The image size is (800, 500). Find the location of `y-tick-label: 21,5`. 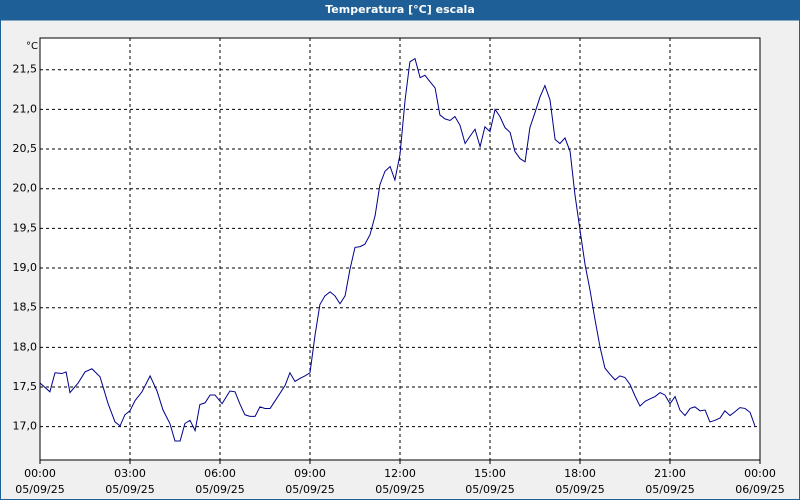

y-tick-label: 21,5 is located at coordinates (25, 69).